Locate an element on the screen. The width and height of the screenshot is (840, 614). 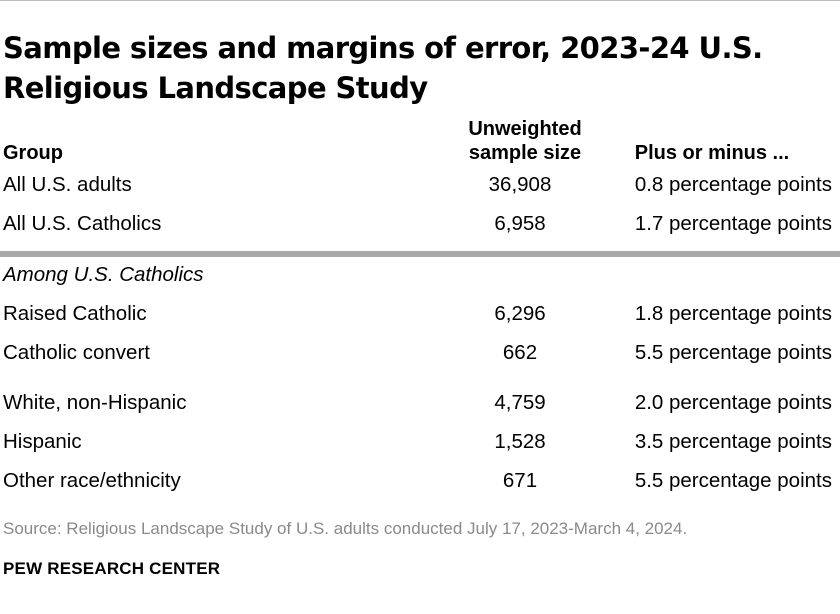
row-margin-of-error: 3.5 percentage points is located at coordinates (733, 441).